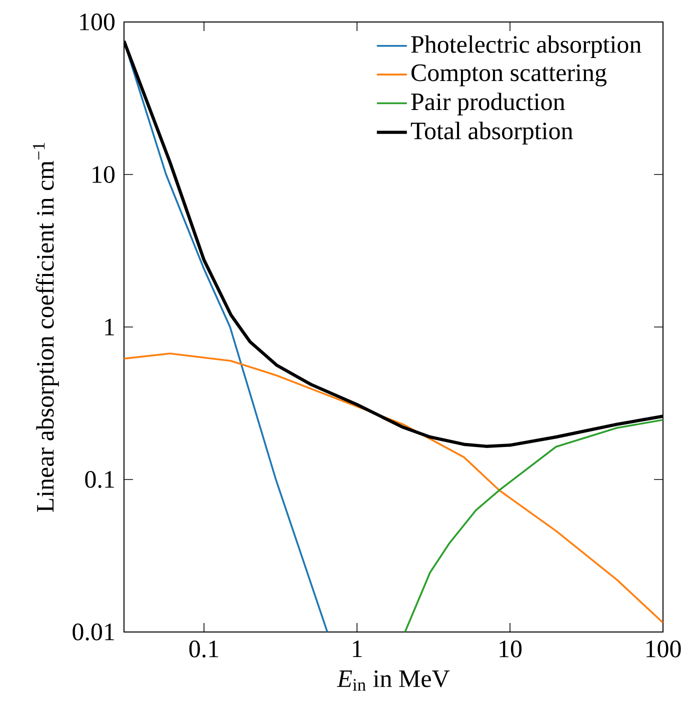  I want to click on legend-label: Compton scattering, so click(509, 75).